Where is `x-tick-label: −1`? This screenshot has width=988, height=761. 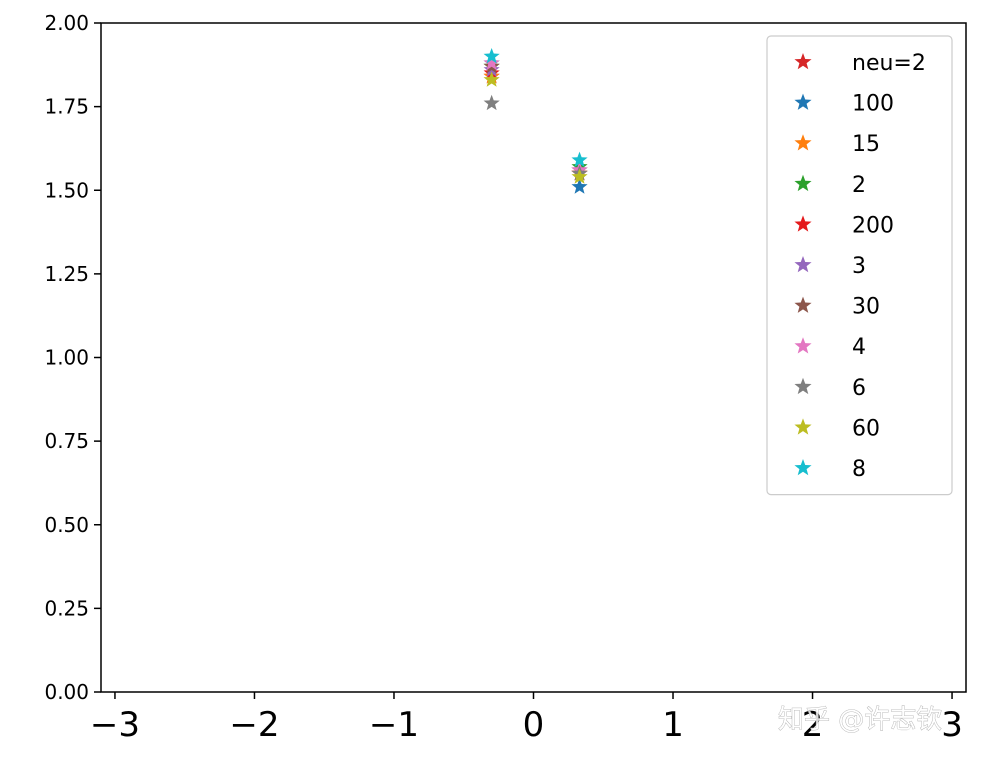 x-tick-label: −1 is located at coordinates (394, 725).